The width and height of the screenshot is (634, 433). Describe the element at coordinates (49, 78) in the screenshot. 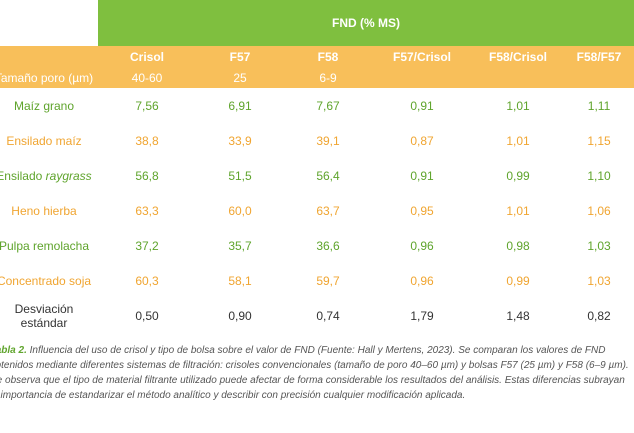

I see `pore-size-label: Tamaño poro (µm)` at that location.